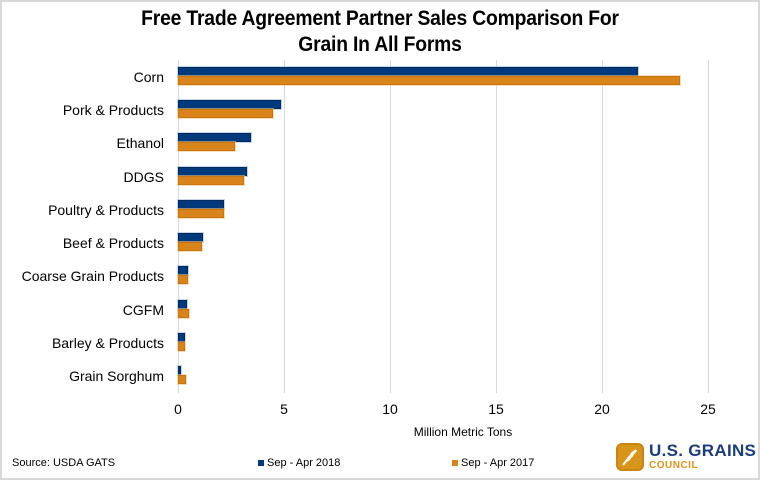 This screenshot has width=760, height=480. Describe the element at coordinates (113, 243) in the screenshot. I see `category-label: Beef & Products` at that location.